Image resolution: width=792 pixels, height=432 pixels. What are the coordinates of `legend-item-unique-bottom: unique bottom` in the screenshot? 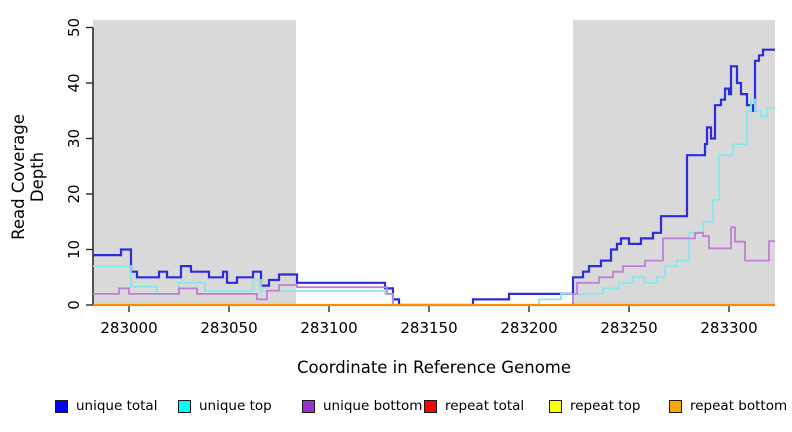 It's located at (362, 406).